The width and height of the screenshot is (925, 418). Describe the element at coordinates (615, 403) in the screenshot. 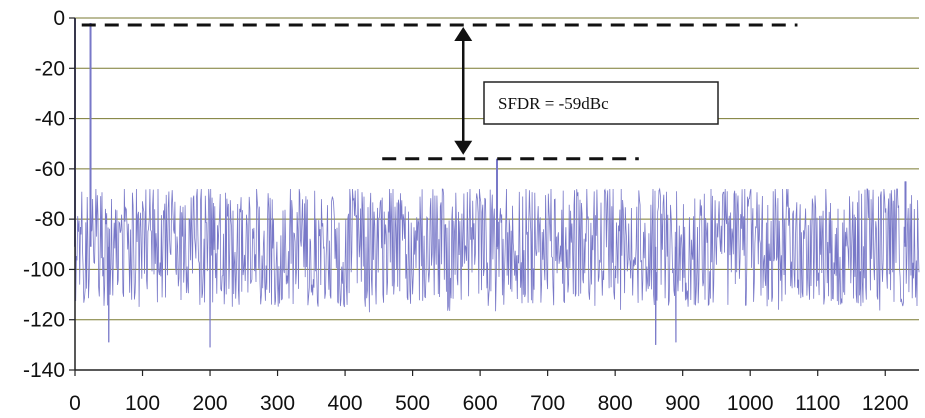

I see `x-tick-label: 800` at that location.